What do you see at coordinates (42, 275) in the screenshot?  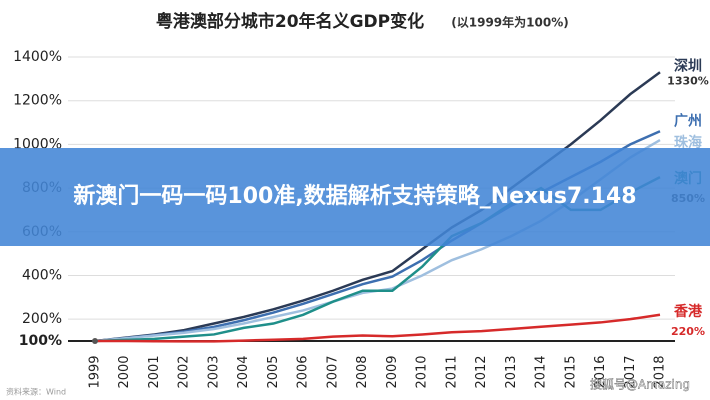 I see `y-tick-label: 400%` at bounding box center [42, 275].